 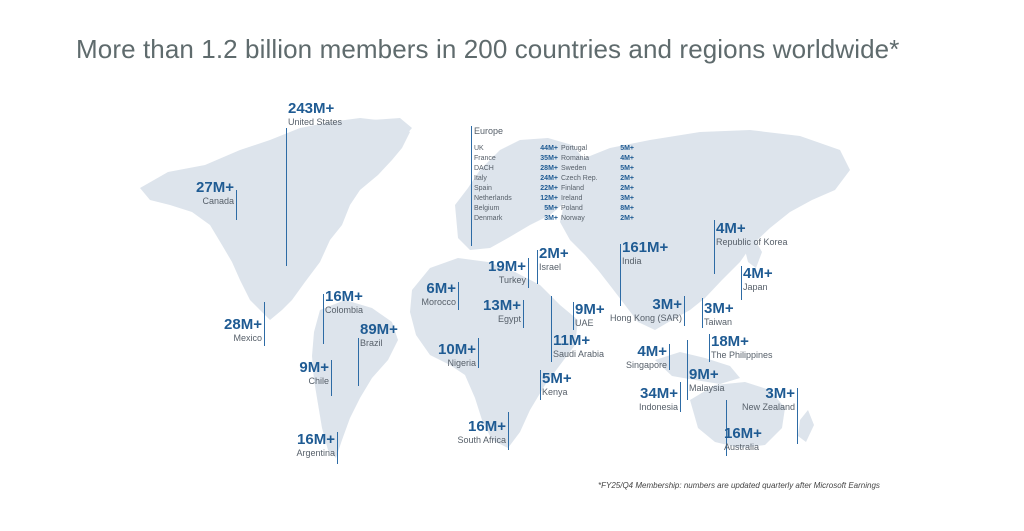 What do you see at coordinates (371, 343) in the screenshot?
I see `country-name: Brazil` at bounding box center [371, 343].